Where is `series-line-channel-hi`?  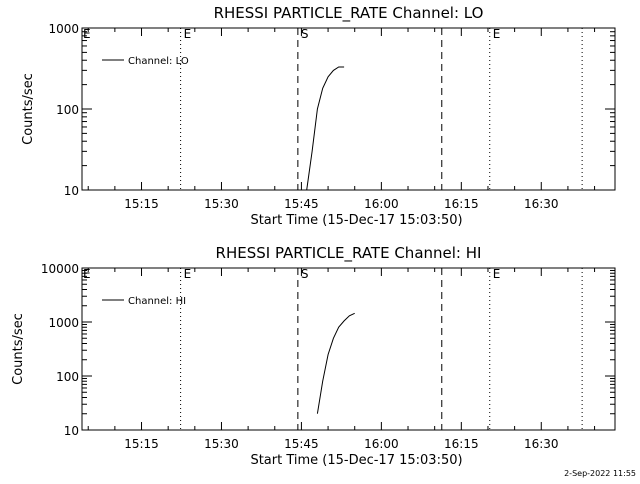 series-line-channel-hi is located at coordinates (335, 363).